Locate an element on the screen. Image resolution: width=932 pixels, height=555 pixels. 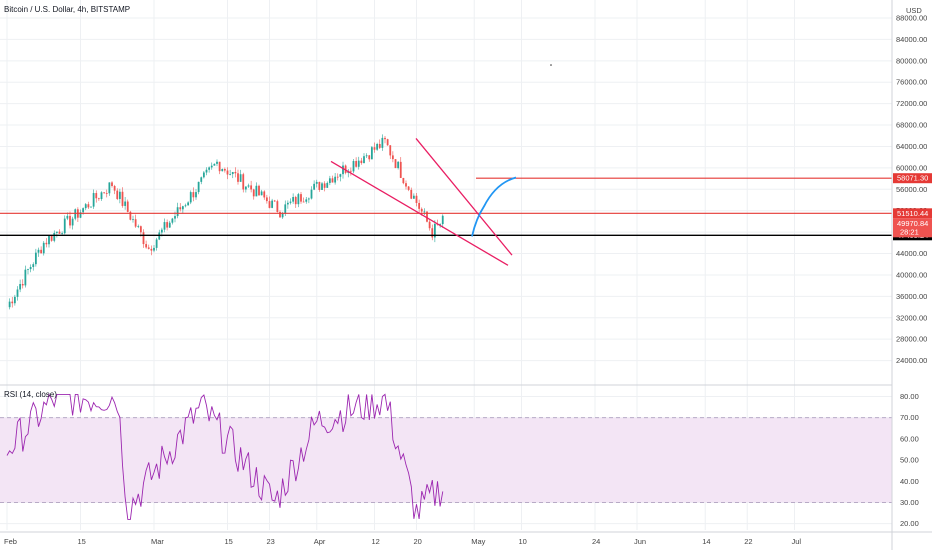
time-tick-label: May is located at coordinates (478, 541).